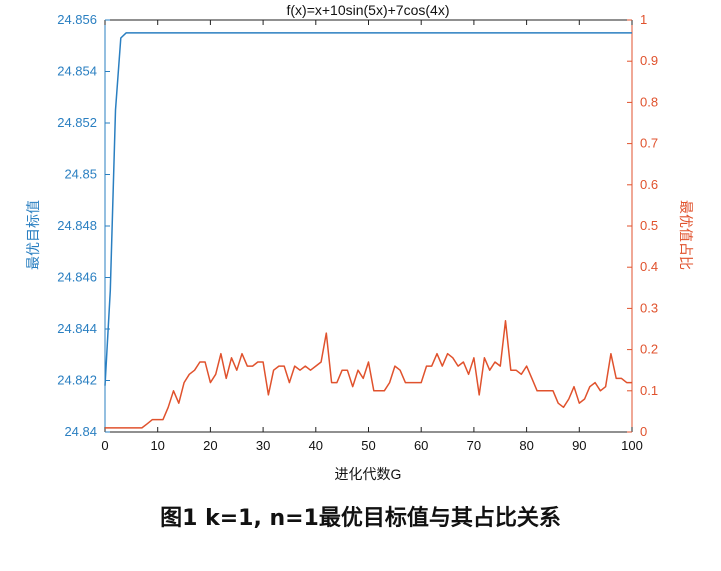 This screenshot has width=721, height=571. What do you see at coordinates (368, 474) in the screenshot?
I see `x-axis-label: 进化代数G` at bounding box center [368, 474].